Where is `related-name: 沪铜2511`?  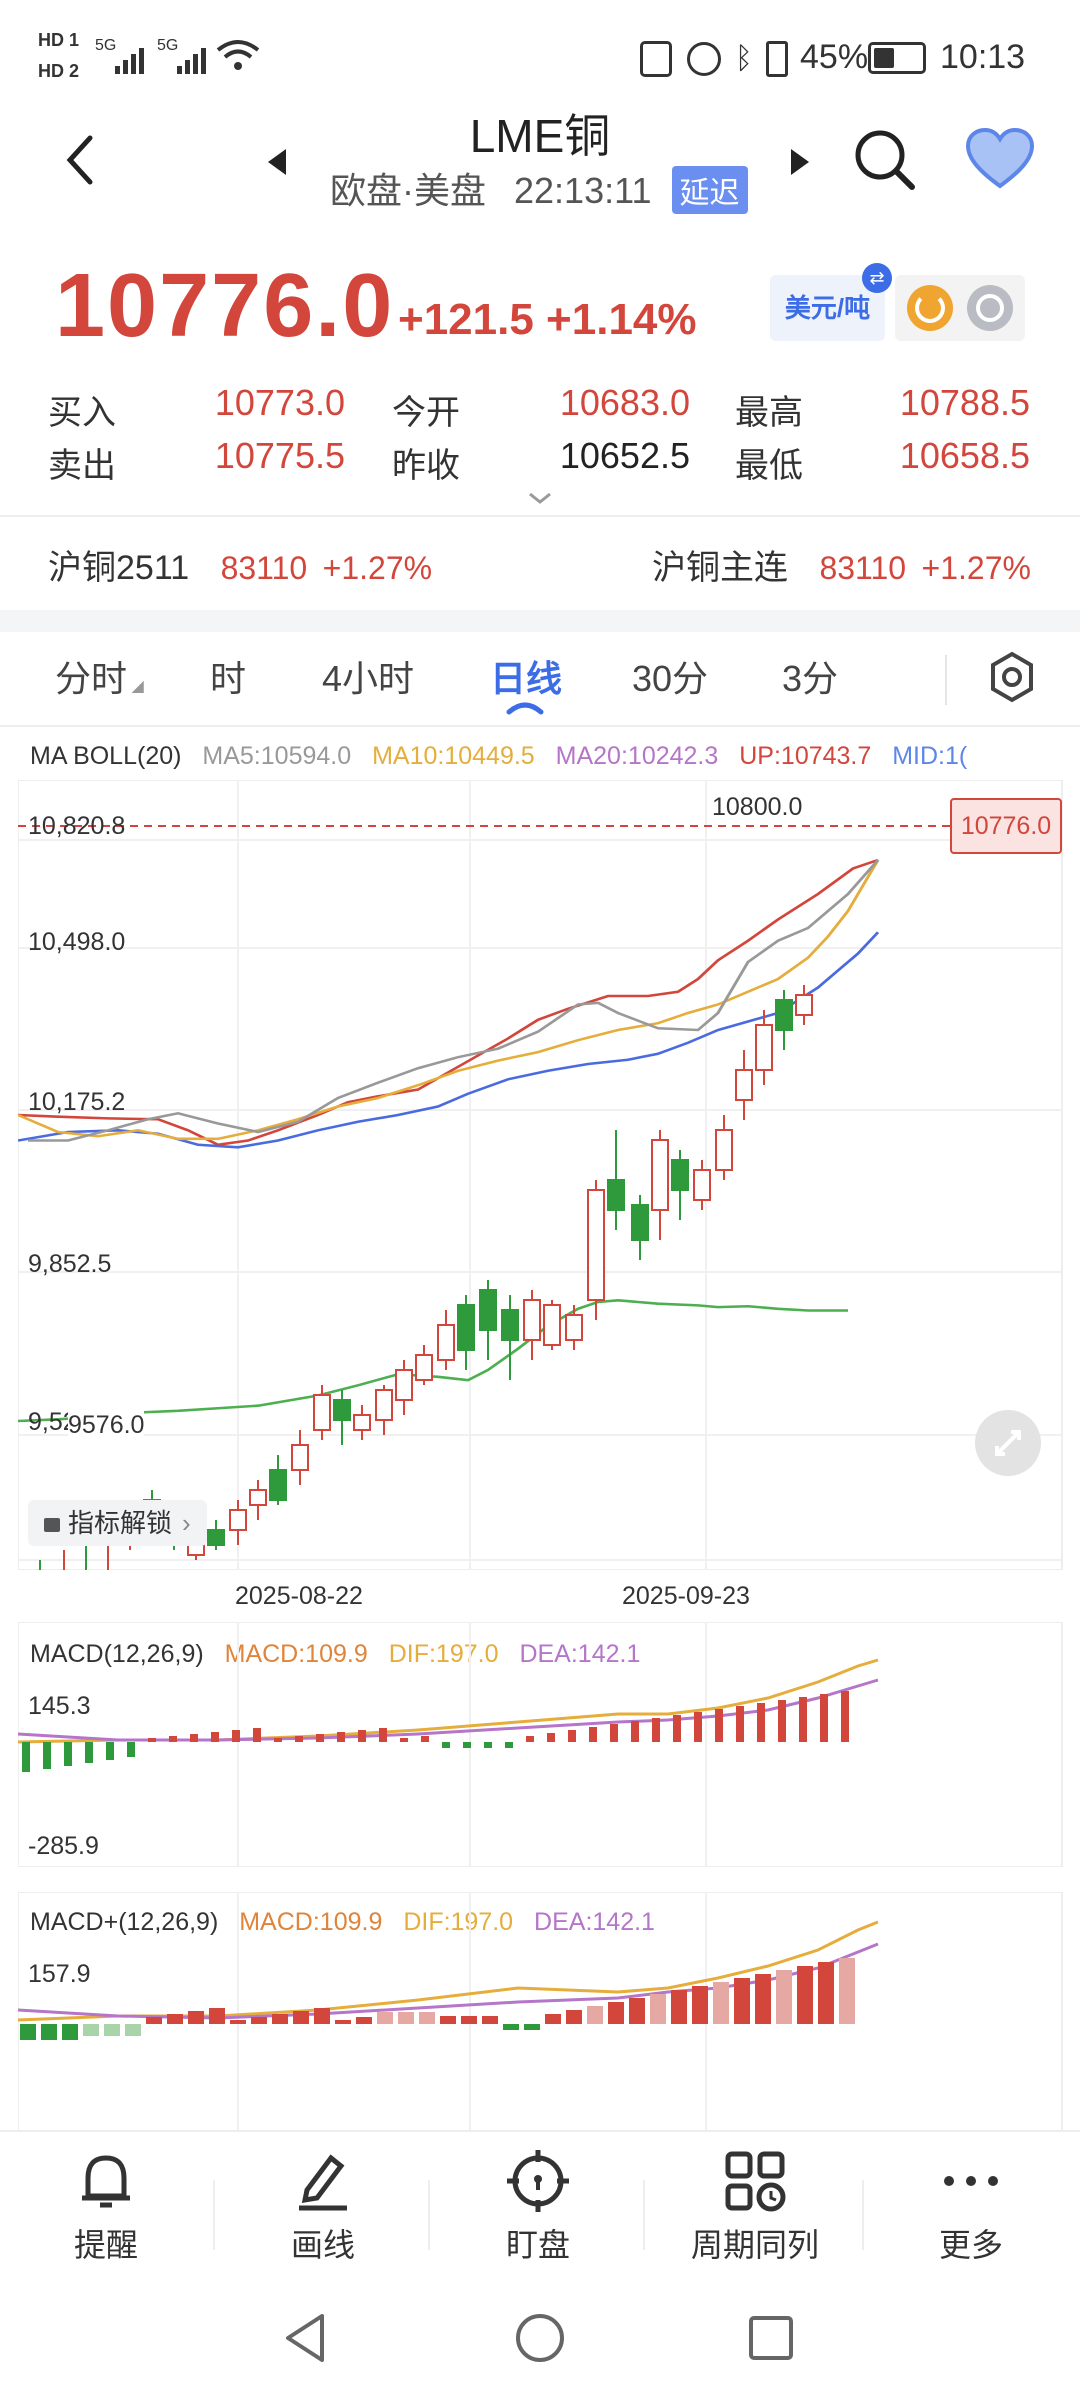
related-name: 沪铜2511 is located at coordinates (119, 568).